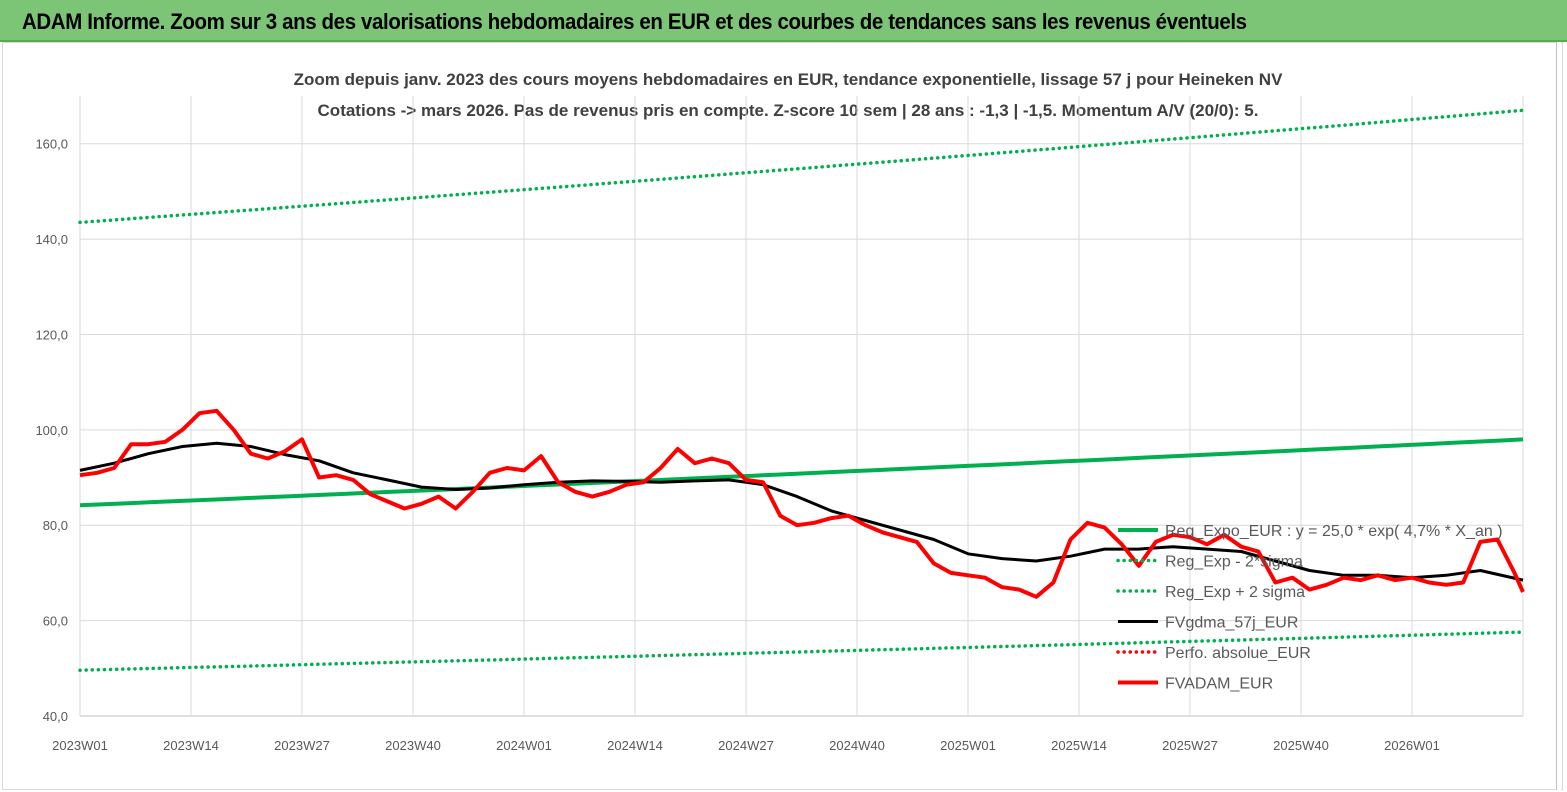  I want to click on x-tick-label: 2024W27, so click(746, 745).